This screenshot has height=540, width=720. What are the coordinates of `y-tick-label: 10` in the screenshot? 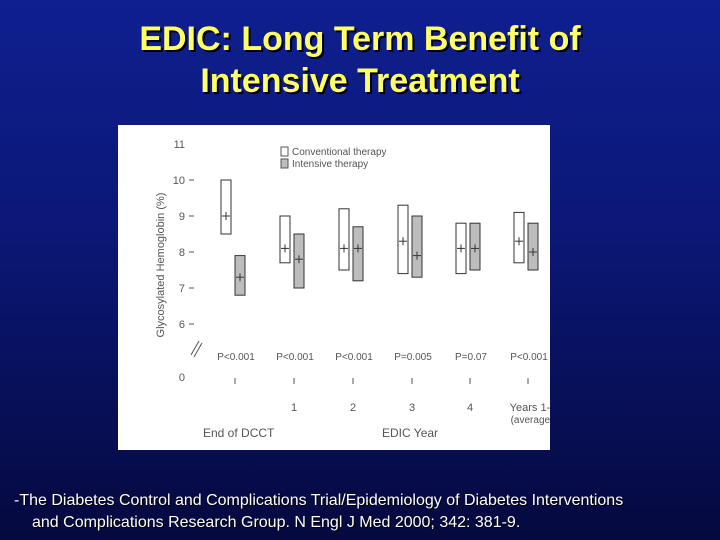 It's located at (179, 181).